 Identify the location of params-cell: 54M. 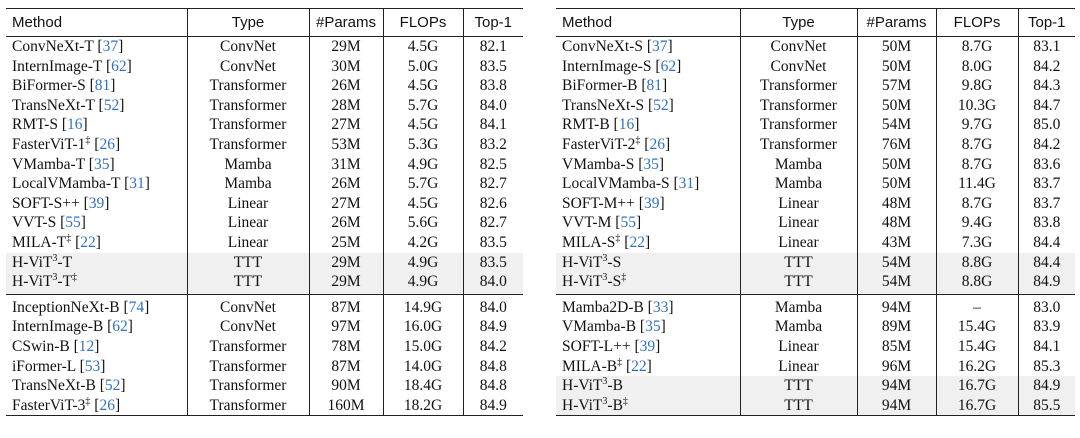
(896, 262).